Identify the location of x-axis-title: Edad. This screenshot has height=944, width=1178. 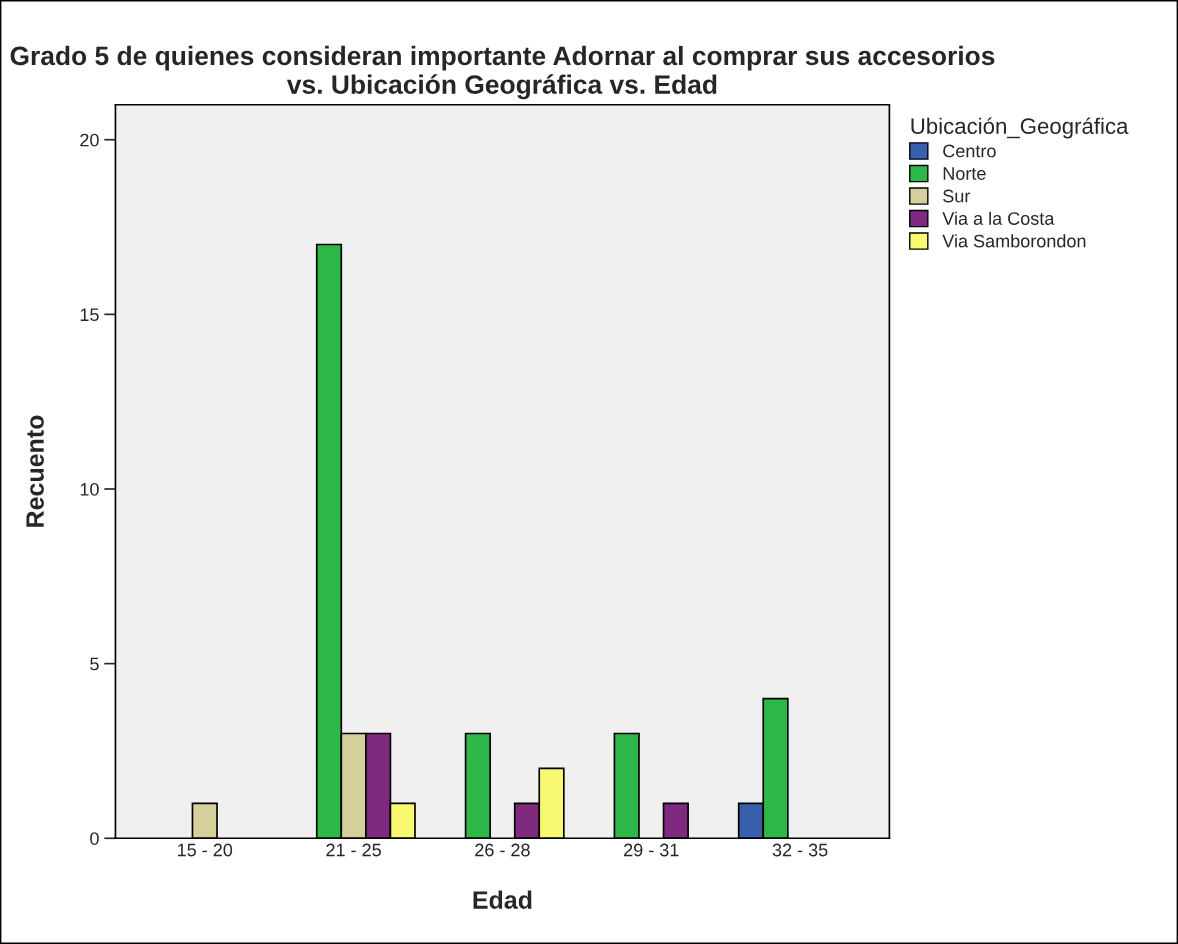
(502, 899).